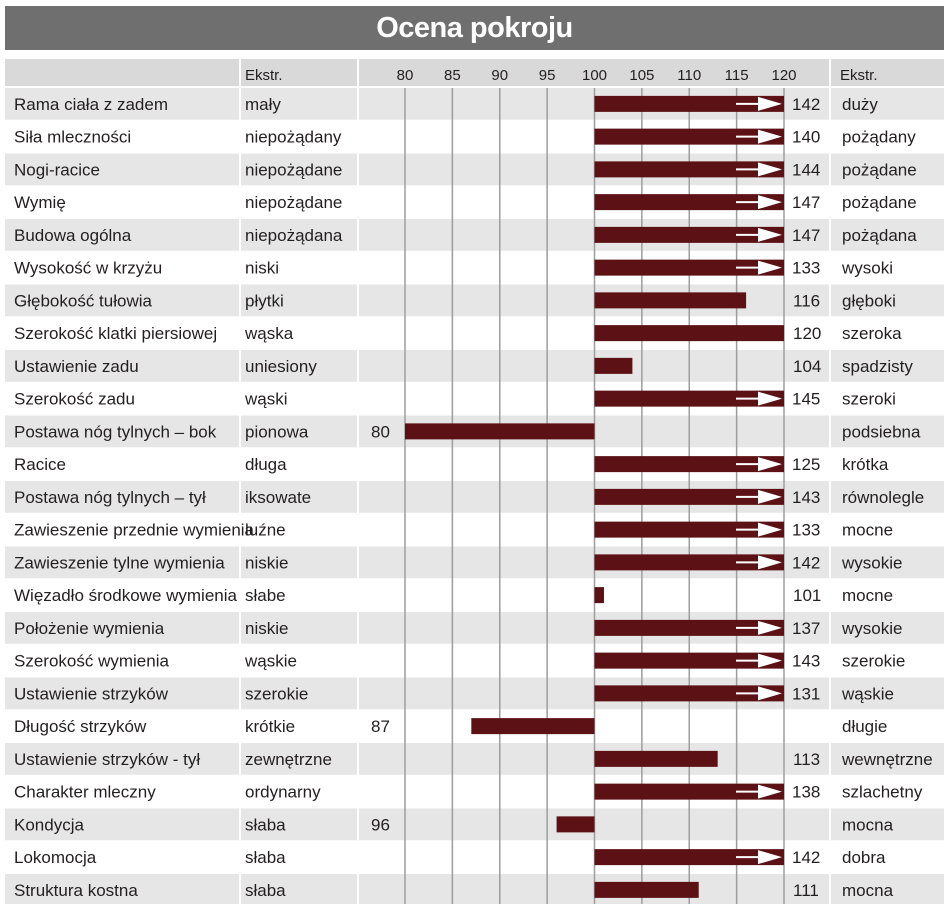 This screenshot has height=904, width=950. I want to click on low-extreme-label: niepożądane, so click(293, 202).